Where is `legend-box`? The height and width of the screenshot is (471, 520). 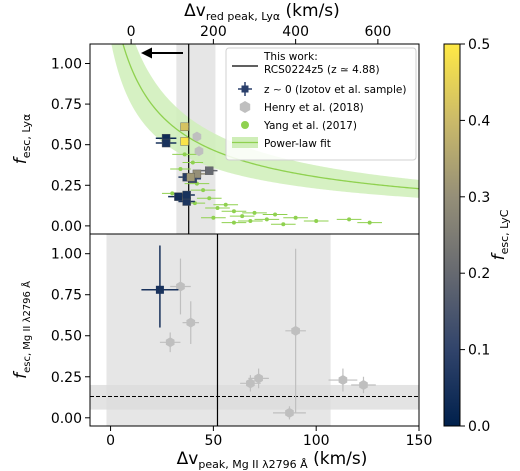 legend-box is located at coordinates (321, 104).